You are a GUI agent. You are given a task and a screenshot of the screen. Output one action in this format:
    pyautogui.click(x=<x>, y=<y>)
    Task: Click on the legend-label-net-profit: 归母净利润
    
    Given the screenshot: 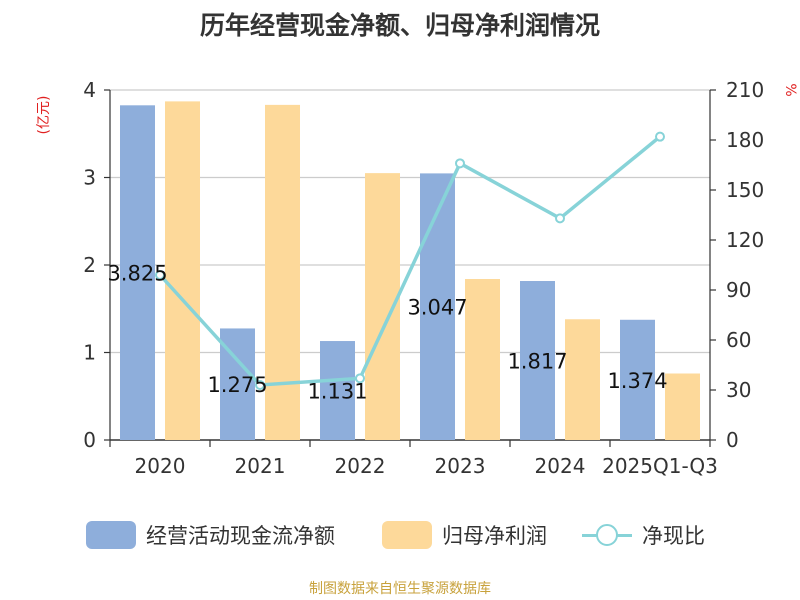 What is the action you would take?
    pyautogui.click(x=494, y=536)
    